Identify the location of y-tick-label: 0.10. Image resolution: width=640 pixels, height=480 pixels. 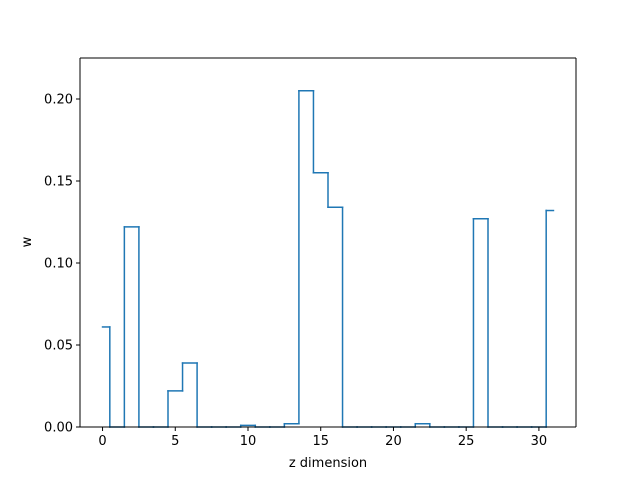
(58, 264).